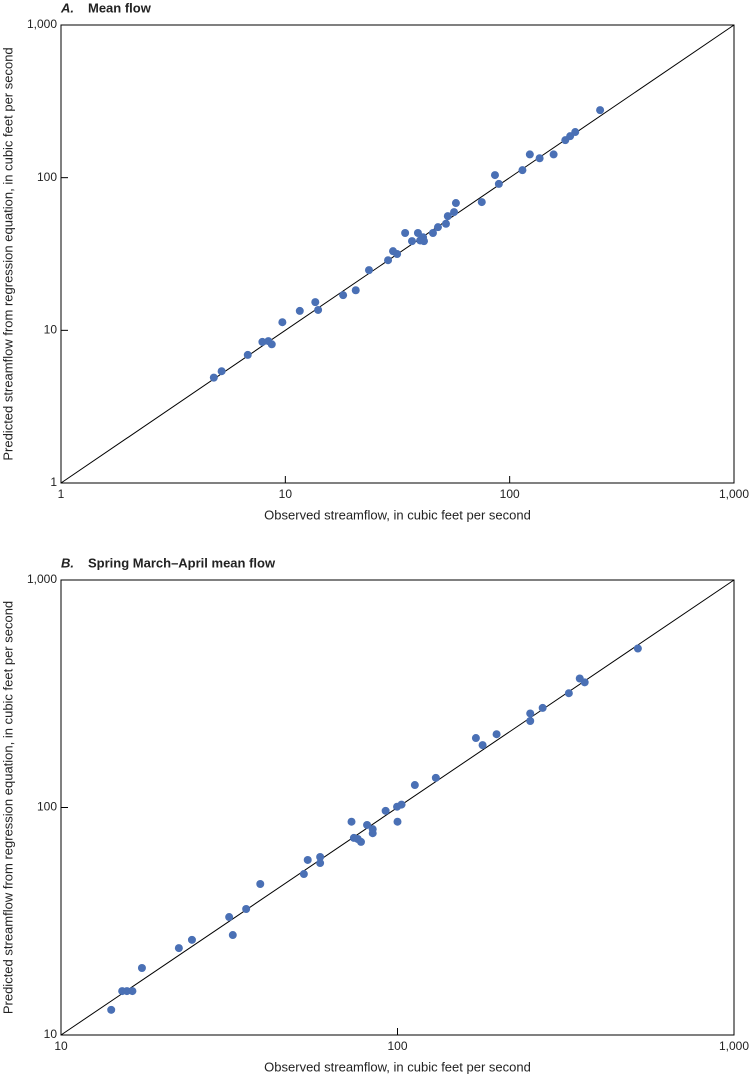 The height and width of the screenshot is (1078, 749). What do you see at coordinates (61, 494) in the screenshot?
I see `x-tick-label: 1` at bounding box center [61, 494].